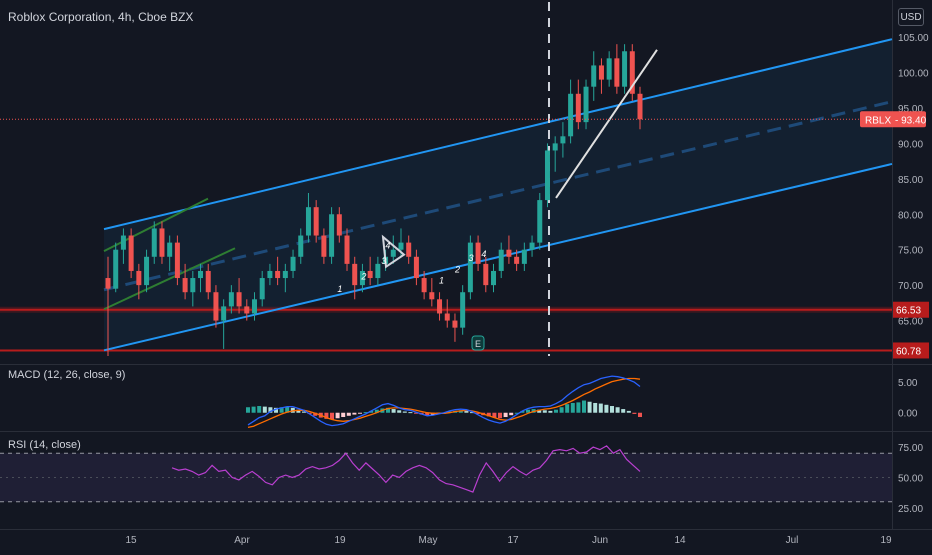  What do you see at coordinates (340, 540) in the screenshot?
I see `time-tick-label: 19` at bounding box center [340, 540].